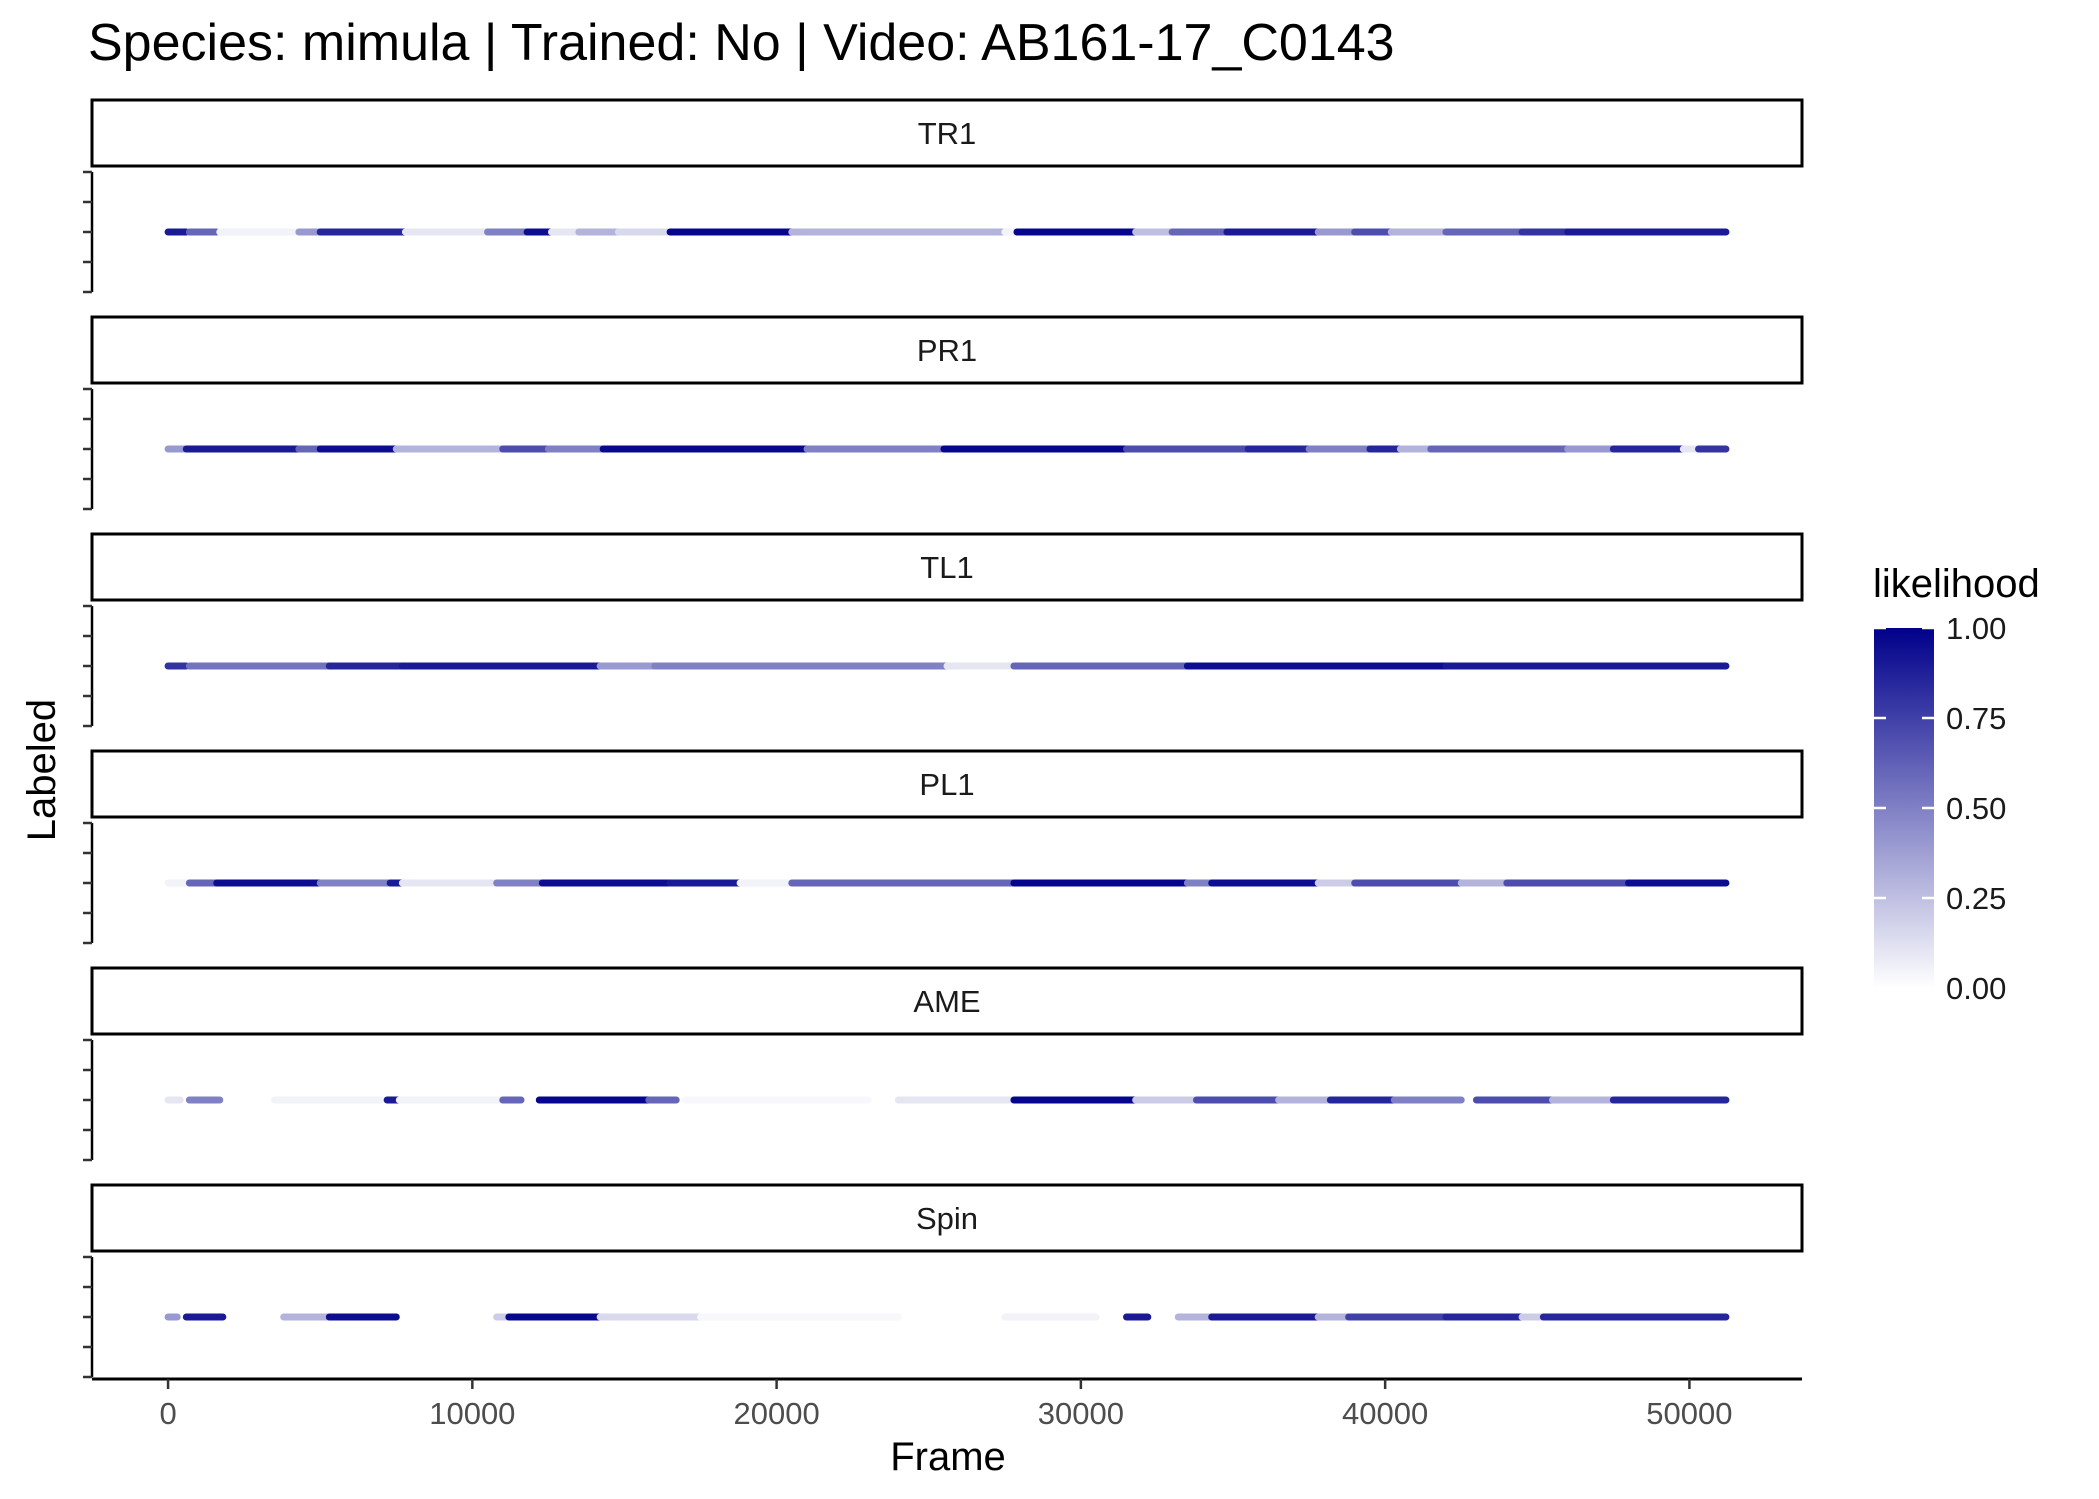  Describe the element at coordinates (167, 1413) in the screenshot. I see `x-tick-label: 0` at that location.